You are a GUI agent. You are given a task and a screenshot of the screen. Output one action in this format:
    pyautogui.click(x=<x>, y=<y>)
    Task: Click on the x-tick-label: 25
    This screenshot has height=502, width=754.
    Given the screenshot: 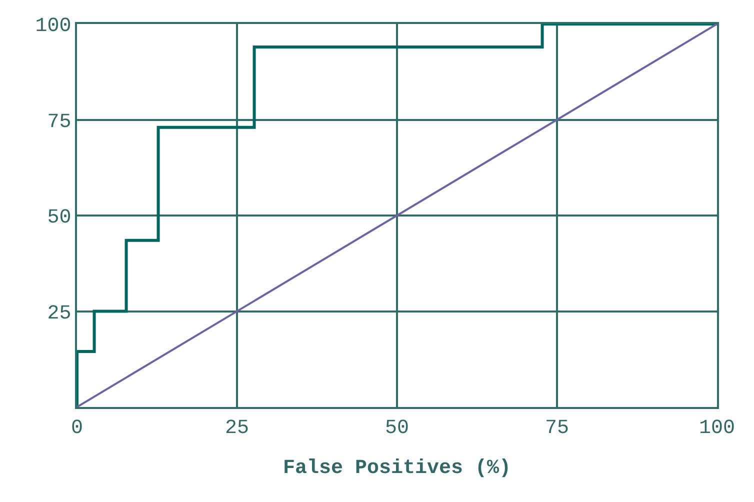 What is the action you would take?
    pyautogui.click(x=237, y=428)
    